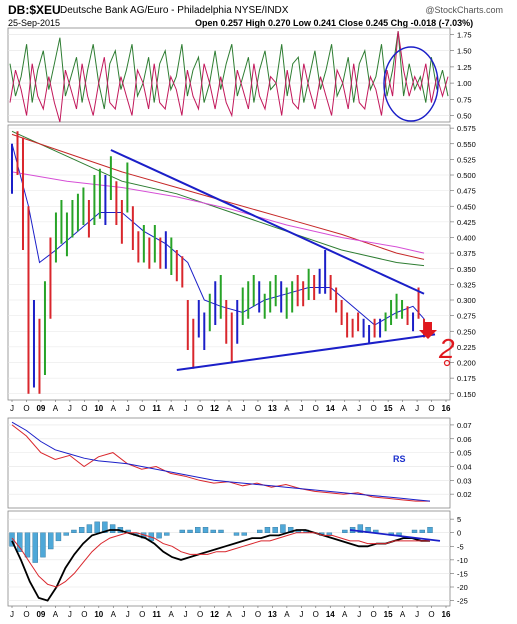 This screenshot has width=517, height=624. Describe the element at coordinates (464, 425) in the screenshot. I see `y-tick-label: 0.07` at that location.